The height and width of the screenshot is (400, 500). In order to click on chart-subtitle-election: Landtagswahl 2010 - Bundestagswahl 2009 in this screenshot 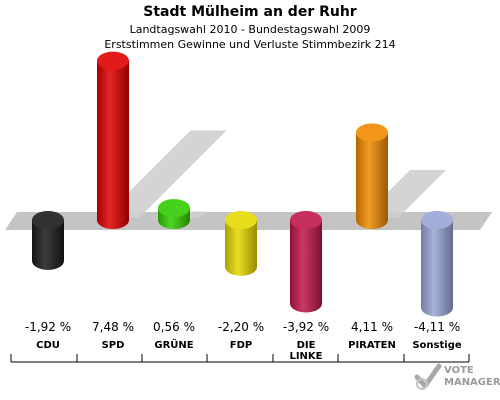, I will do `click(250, 29)`.